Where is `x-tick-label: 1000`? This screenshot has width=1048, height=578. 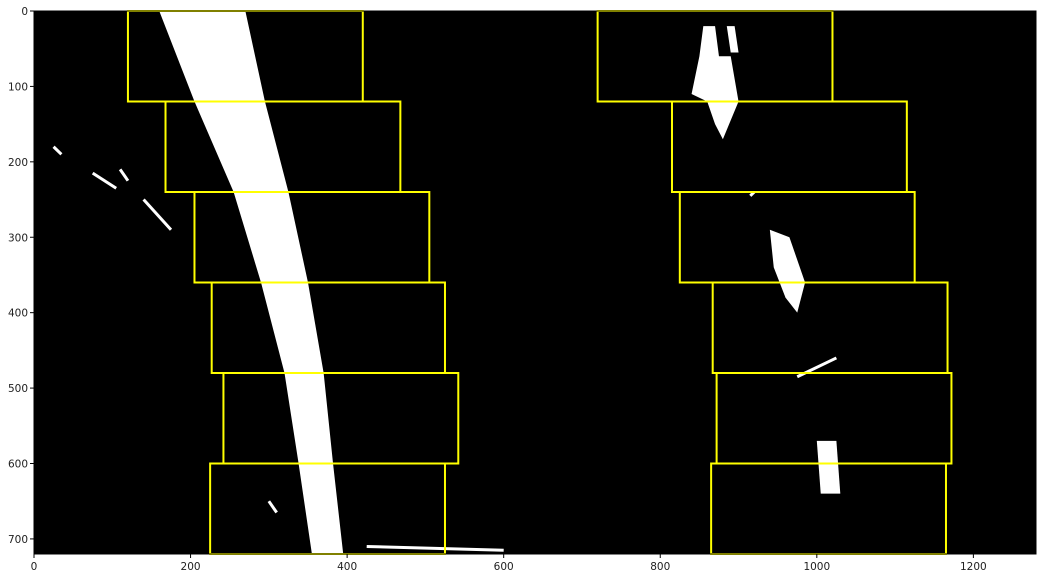
x-tick-label: 1000 is located at coordinates (816, 567).